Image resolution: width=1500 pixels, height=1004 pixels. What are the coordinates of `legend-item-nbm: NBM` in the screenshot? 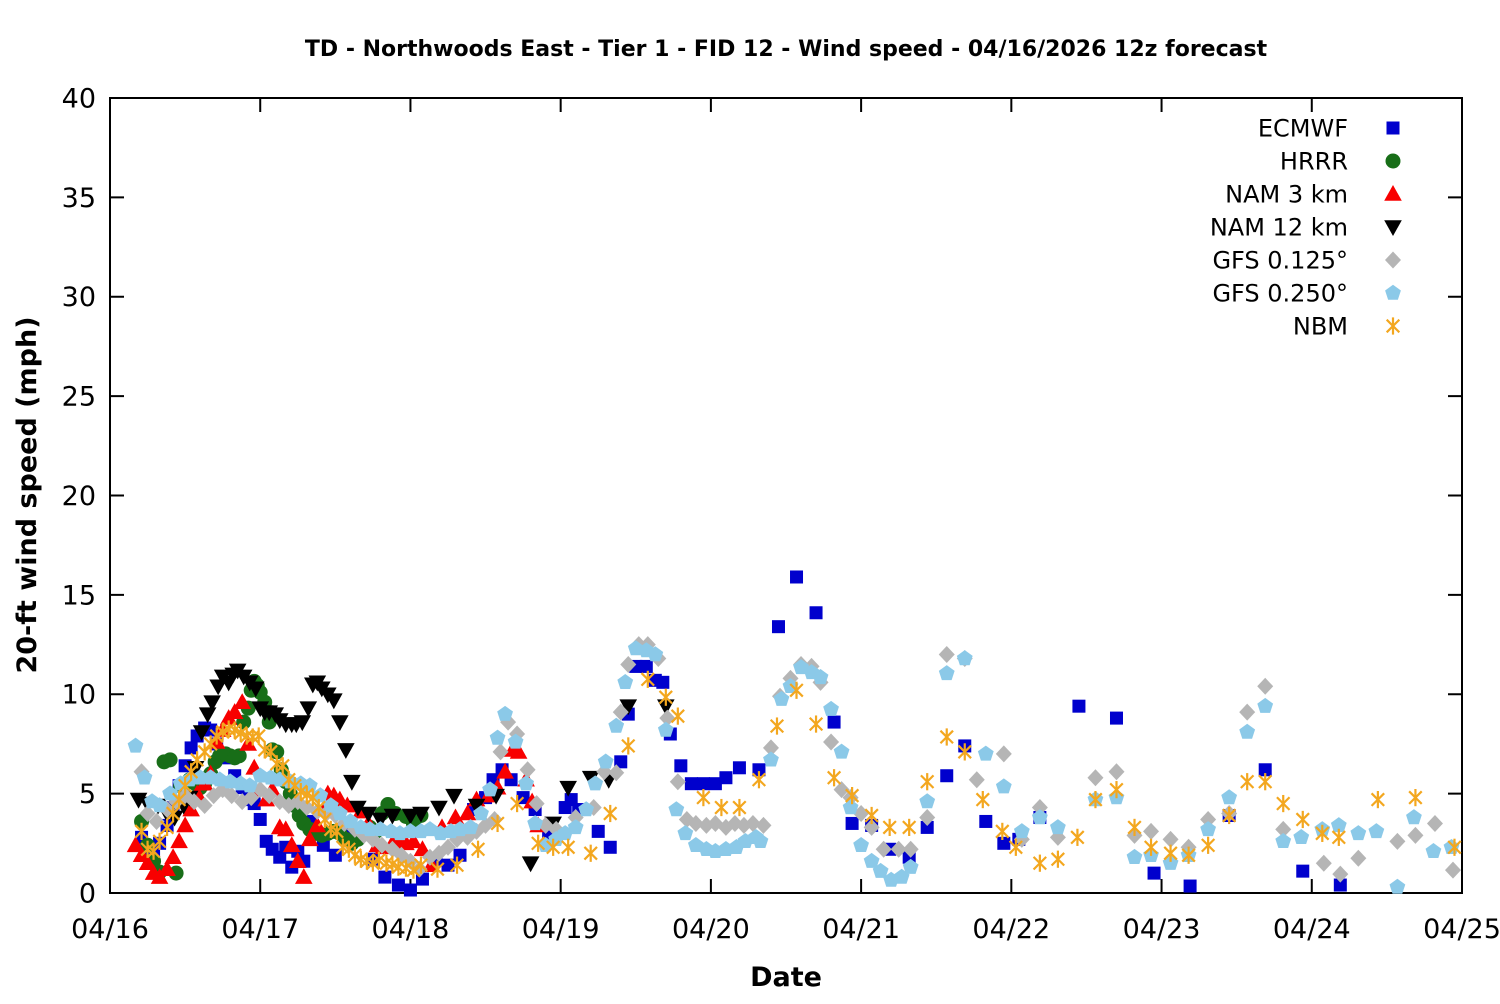 It's located at (1347, 326).